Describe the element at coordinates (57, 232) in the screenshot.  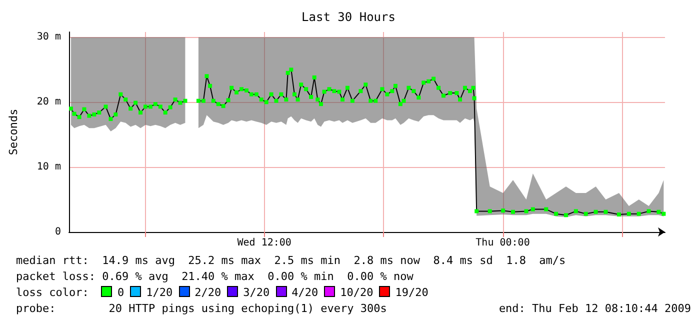
I see `y-tick-label: 0` at that location.